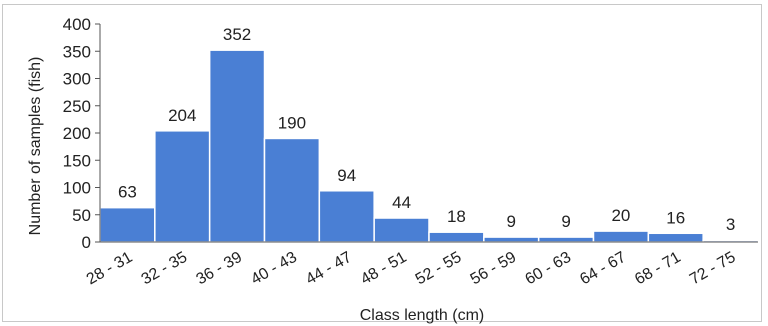  I want to click on y-tick-label-0: 0, so click(86, 242).